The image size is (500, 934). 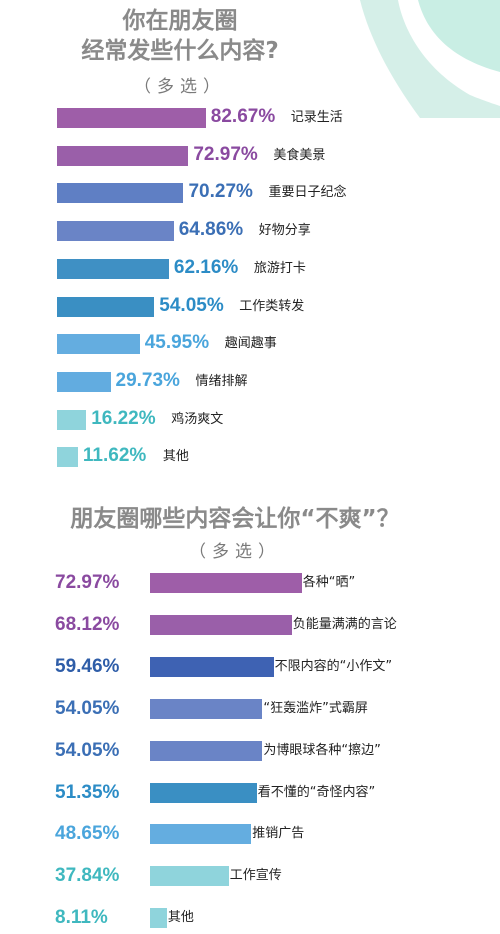 What do you see at coordinates (211, 230) in the screenshot?
I see `chart1-value-label: 64.86%` at bounding box center [211, 230].